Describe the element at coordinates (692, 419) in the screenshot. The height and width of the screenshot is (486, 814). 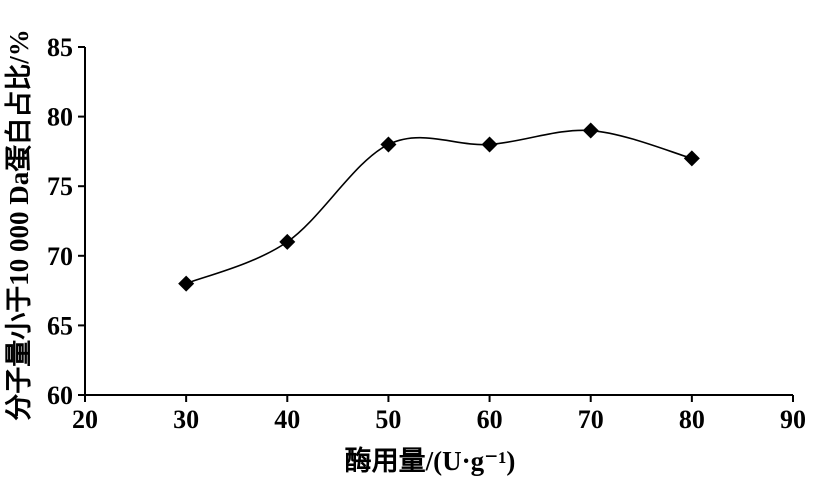
I see `x-tick-label: 80` at that location.